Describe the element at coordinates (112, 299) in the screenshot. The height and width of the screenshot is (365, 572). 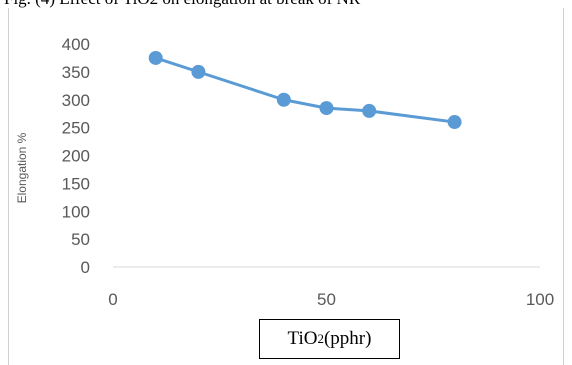
I see `x-tick-label: 0` at that location.